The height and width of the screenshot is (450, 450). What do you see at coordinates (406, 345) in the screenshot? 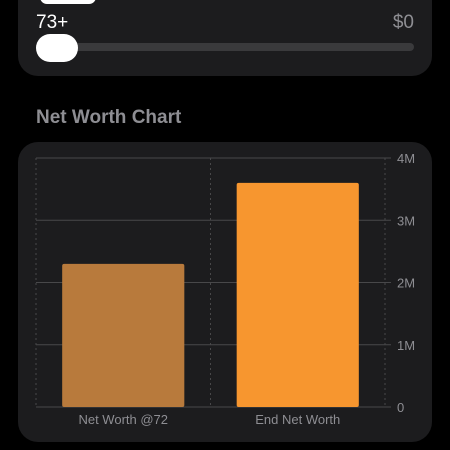
I see `y-tick-label: 1M` at bounding box center [406, 345].